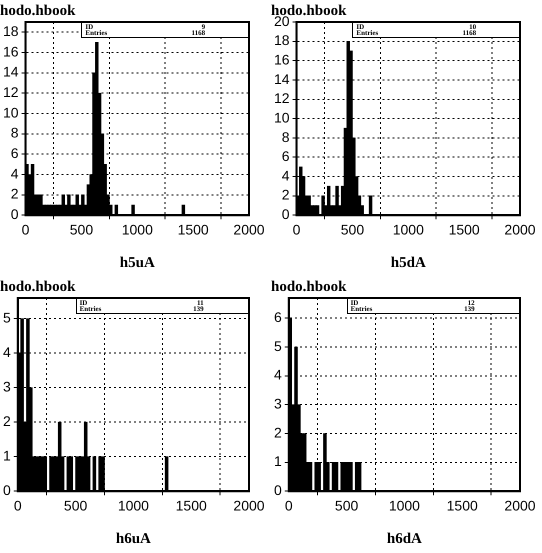  What do you see at coordinates (408, 262) in the screenshot?
I see `x-axis-title: h5dA` at bounding box center [408, 262].